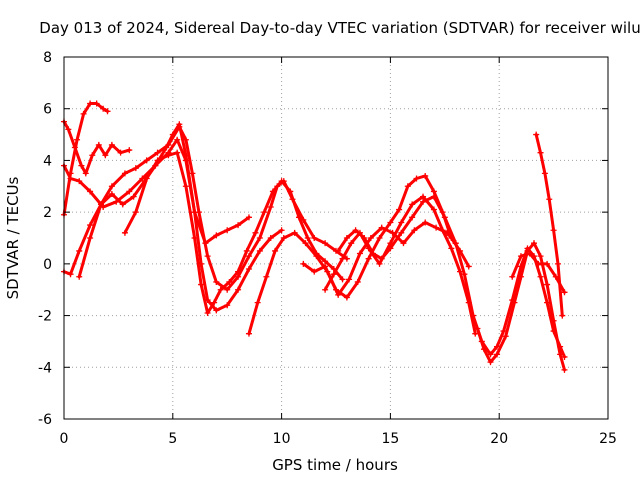 The height and width of the screenshot is (480, 640). Describe the element at coordinates (335, 465) in the screenshot. I see `x-axis-title: GPS time / hours` at that location.